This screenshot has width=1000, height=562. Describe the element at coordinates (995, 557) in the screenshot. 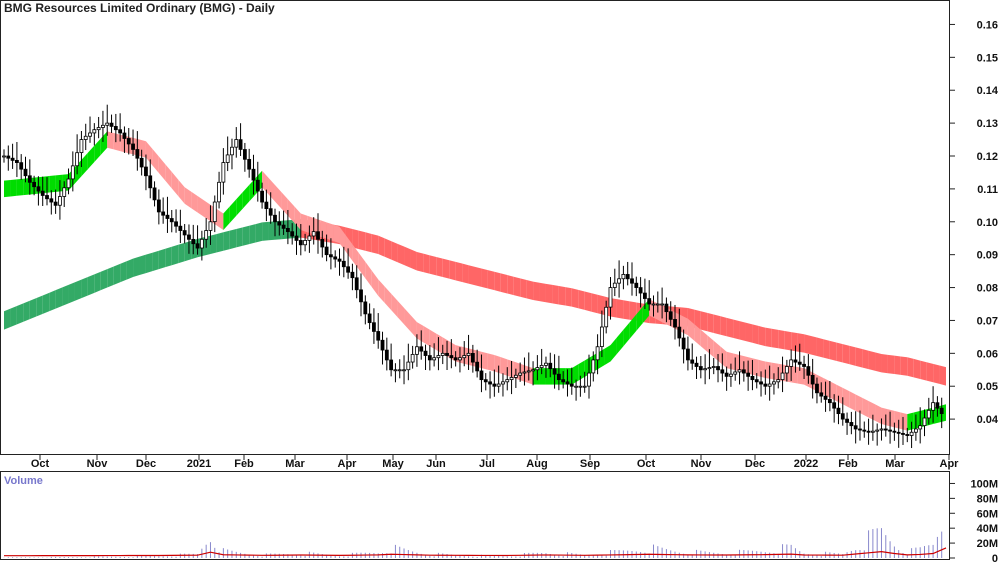

I see `volume-tick-label: 0` at that location.